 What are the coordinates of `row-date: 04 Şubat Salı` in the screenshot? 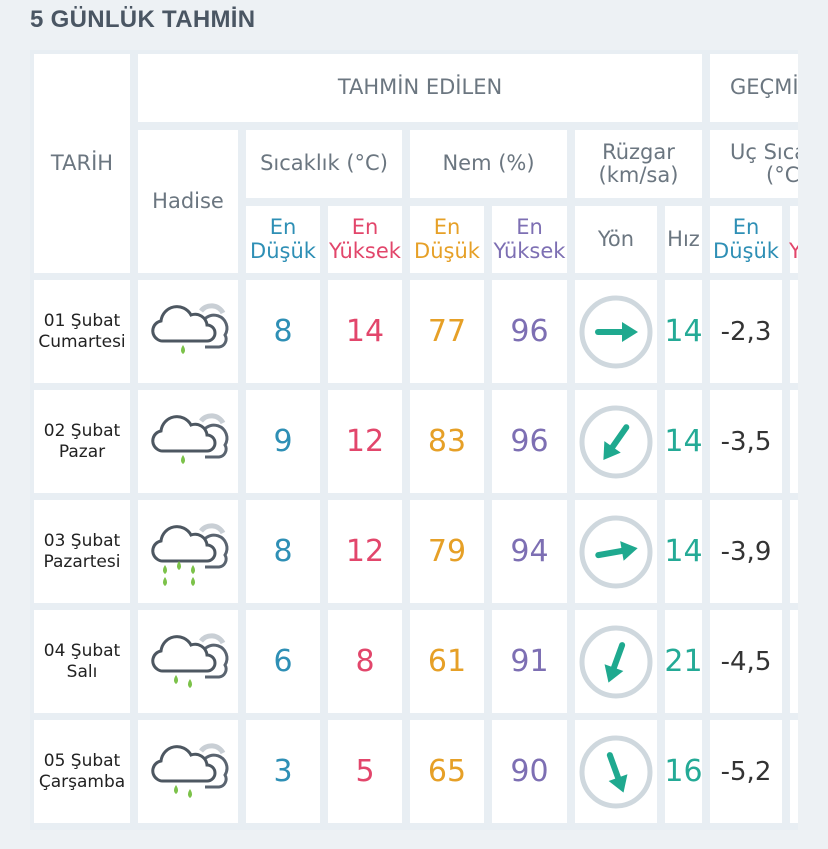 It's located at (82, 661).